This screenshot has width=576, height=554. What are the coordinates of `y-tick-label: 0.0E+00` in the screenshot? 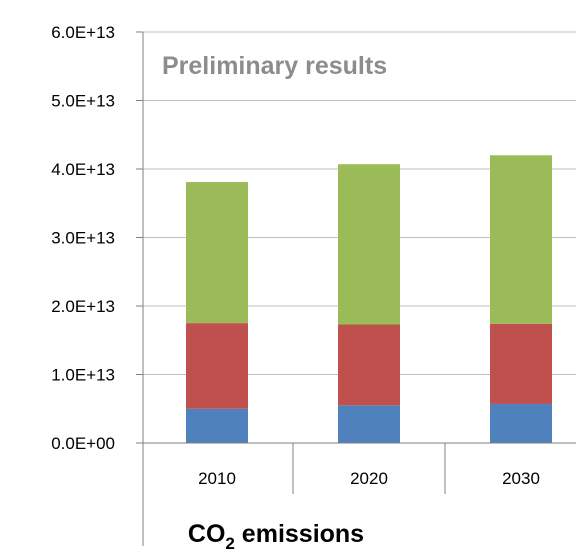 It's located at (83, 443).